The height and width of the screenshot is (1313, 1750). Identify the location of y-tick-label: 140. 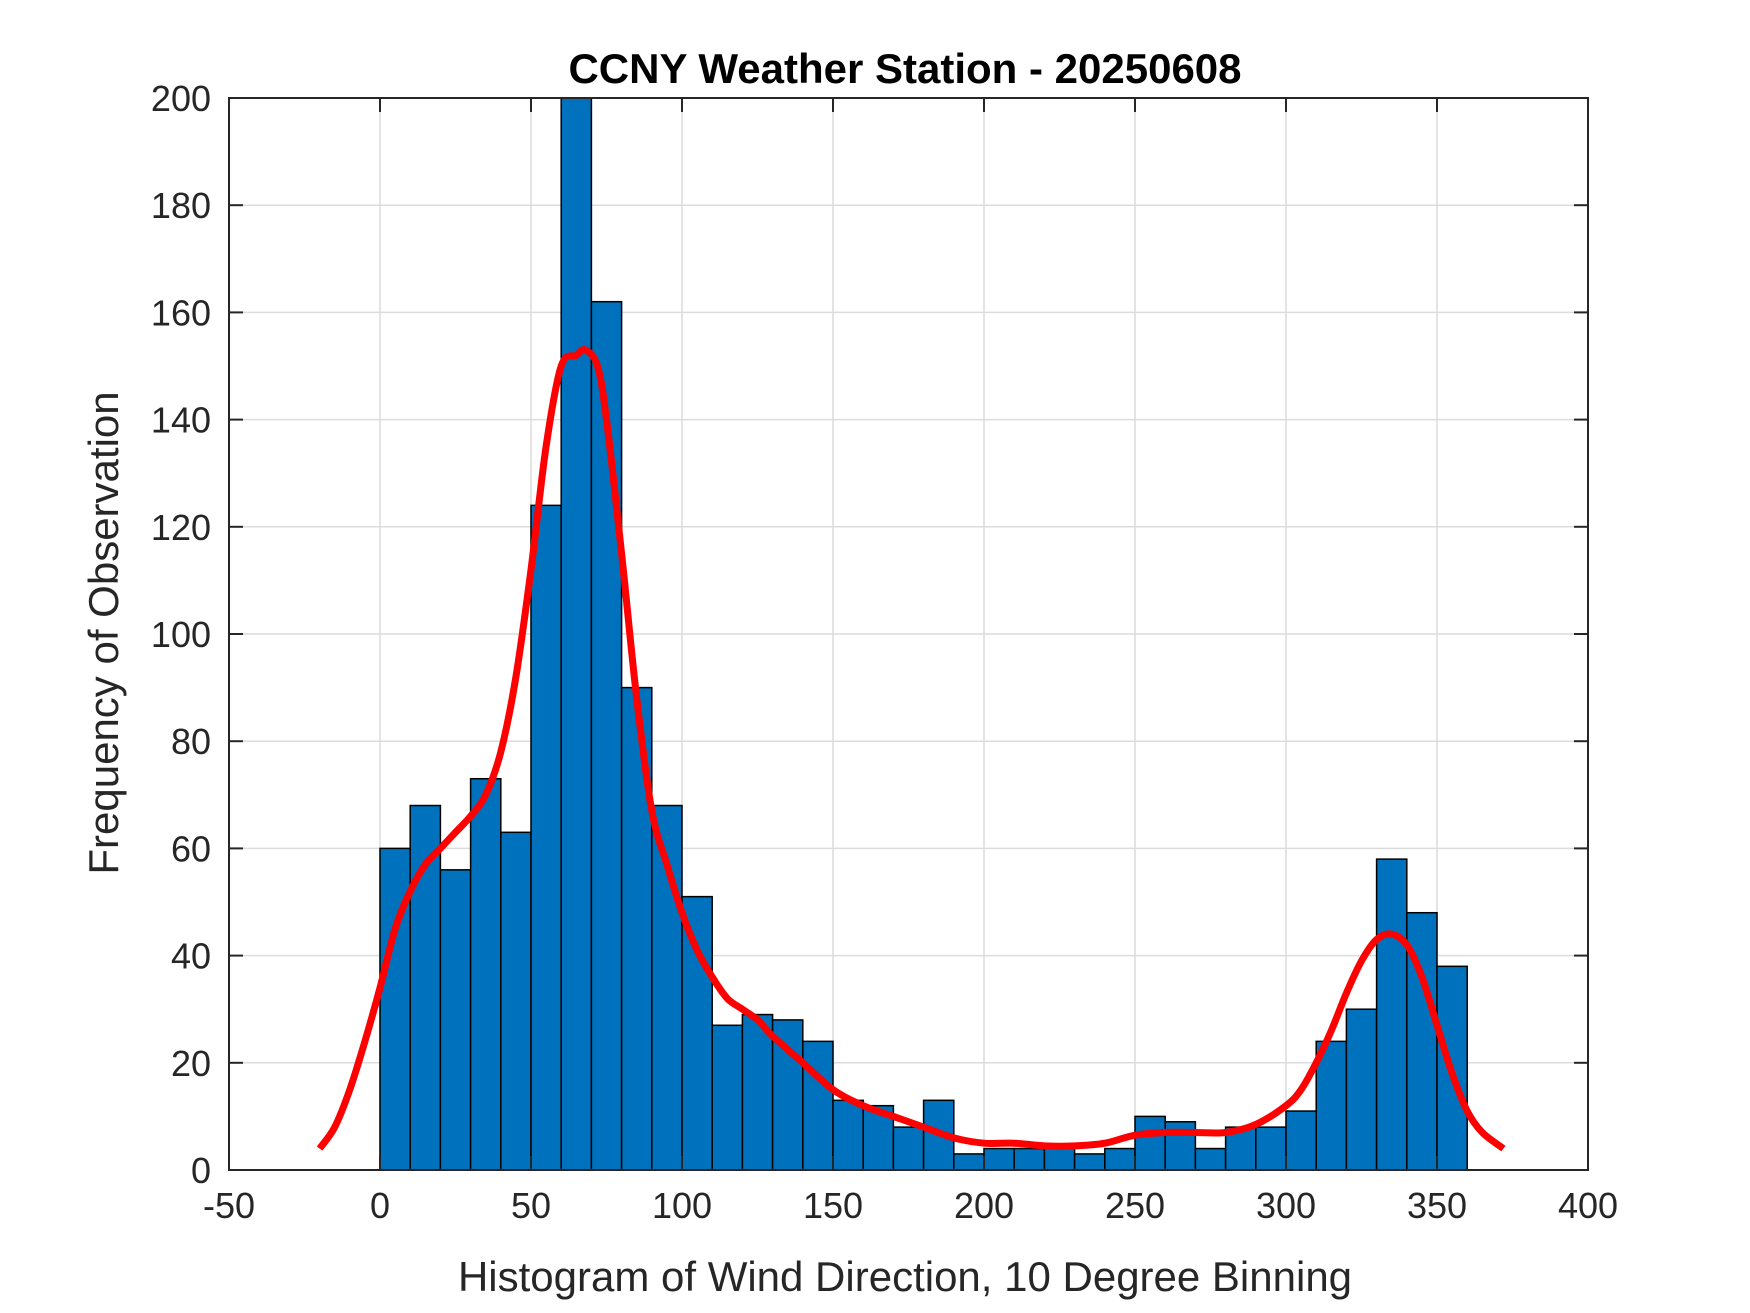
(181, 420).